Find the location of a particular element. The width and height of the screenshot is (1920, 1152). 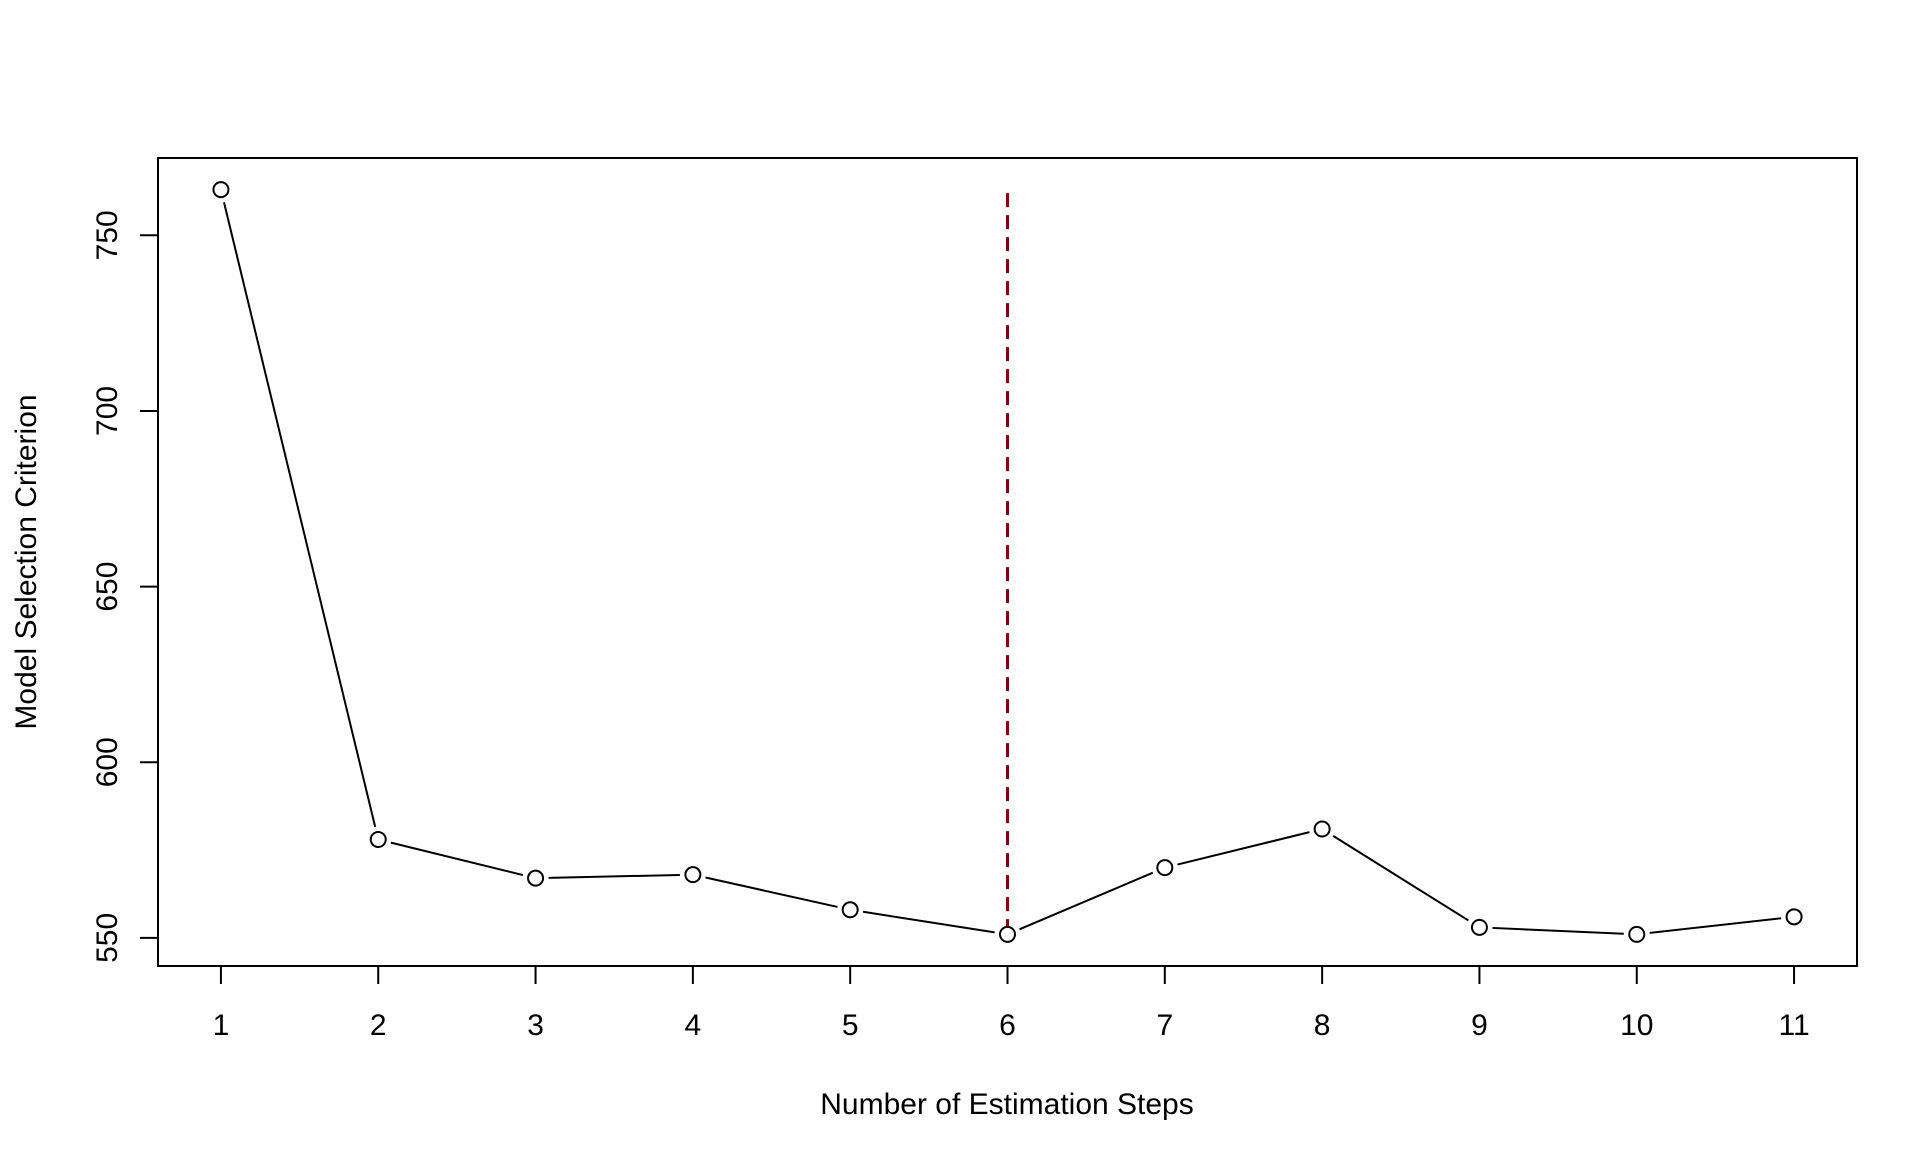

y-tick-label: 600 is located at coordinates (107, 762).